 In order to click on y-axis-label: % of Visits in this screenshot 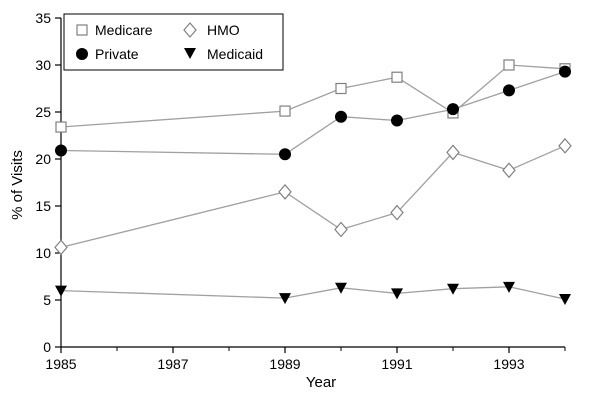, I will do `click(17, 185)`.